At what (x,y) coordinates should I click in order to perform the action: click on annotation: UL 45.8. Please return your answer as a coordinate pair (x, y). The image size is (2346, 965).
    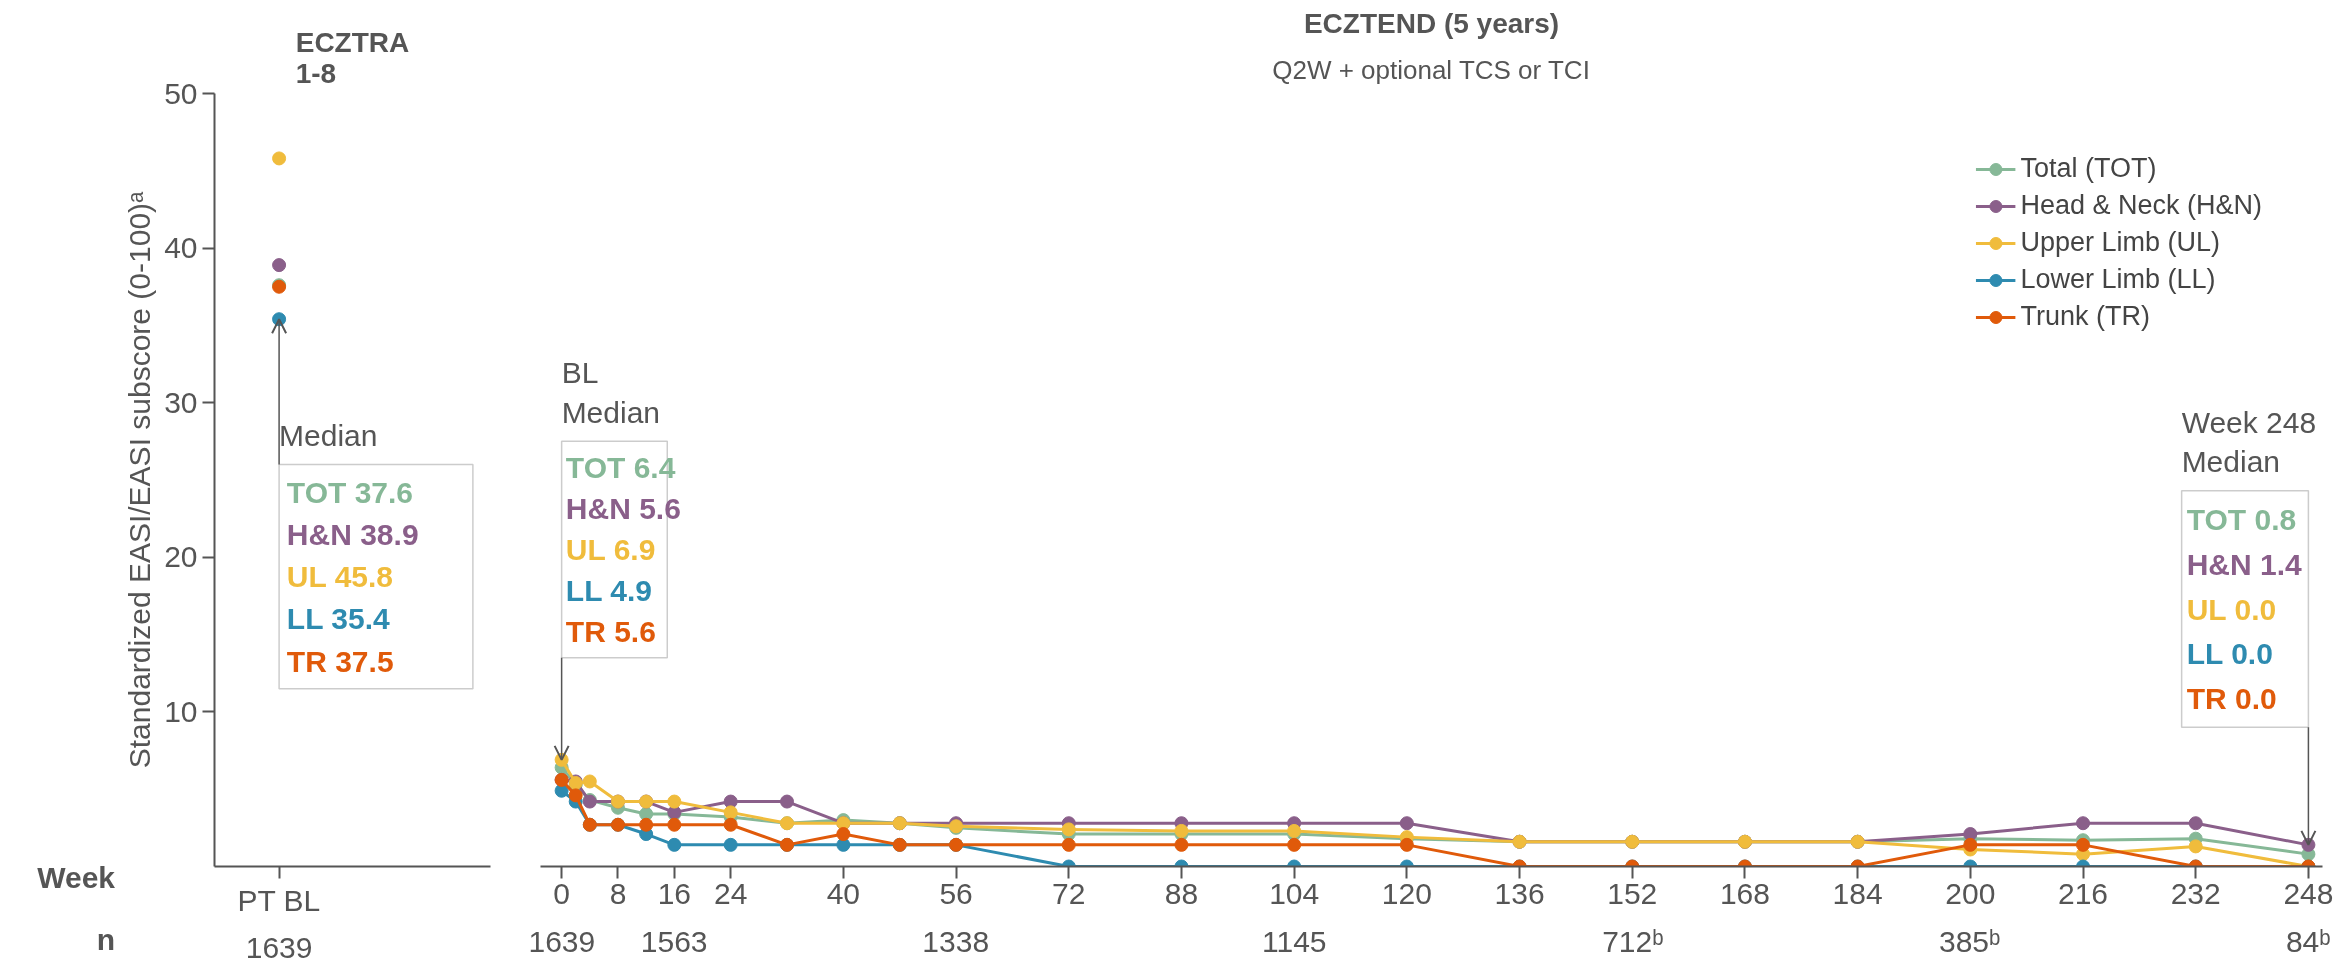
    Looking at the image, I should click on (340, 577).